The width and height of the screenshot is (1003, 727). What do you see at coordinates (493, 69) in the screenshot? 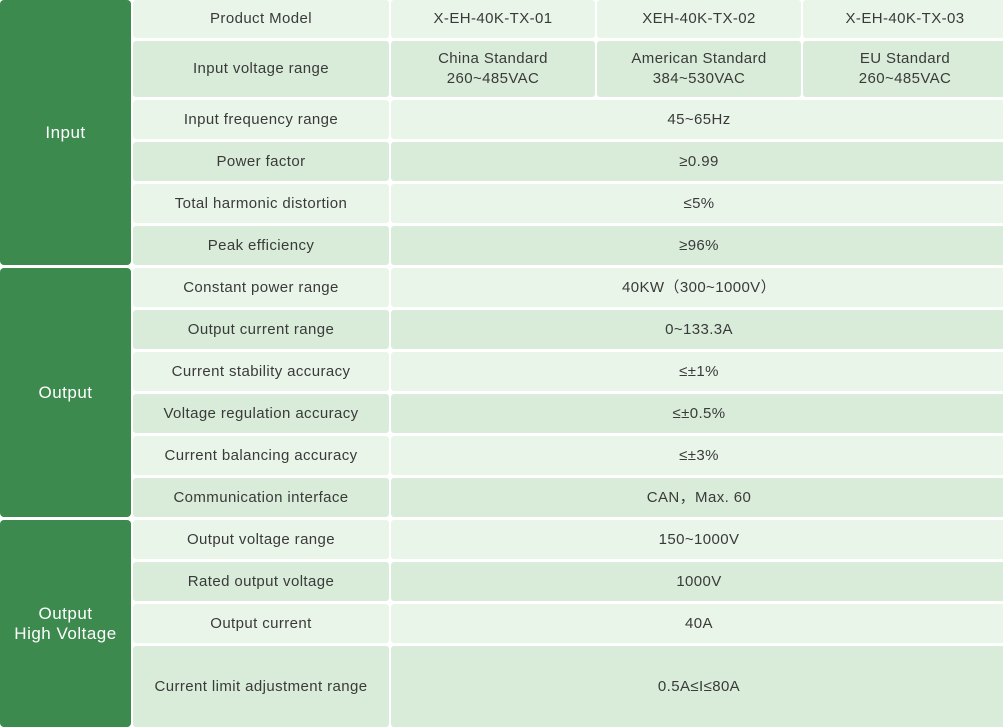
I see `input-voltage-value-1: China Standard 260~485VAC` at bounding box center [493, 69].